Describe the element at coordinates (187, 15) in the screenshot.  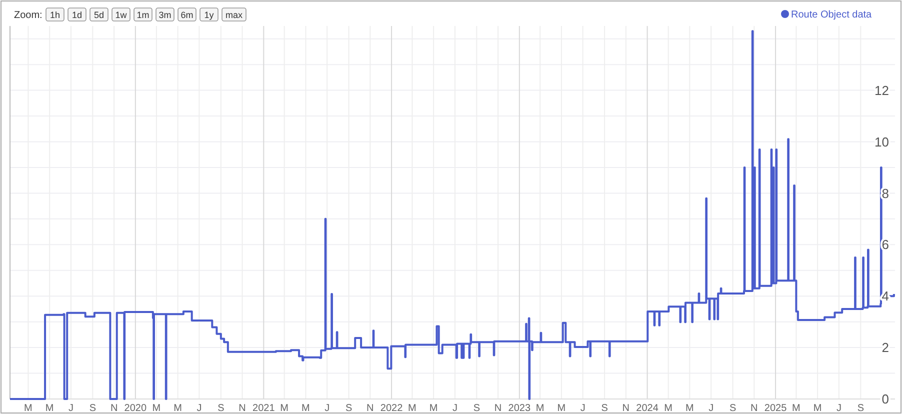
I see `text: 6m` at that location.